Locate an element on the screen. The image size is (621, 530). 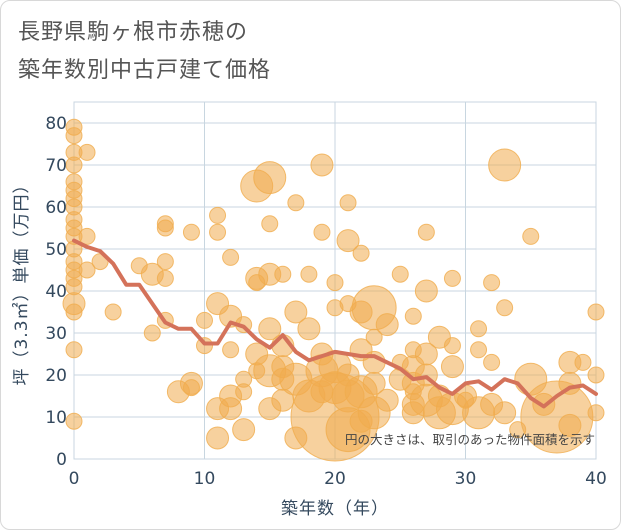
title-line-1: 長野県駒ヶ根市赤穂の is located at coordinates (133, 32).